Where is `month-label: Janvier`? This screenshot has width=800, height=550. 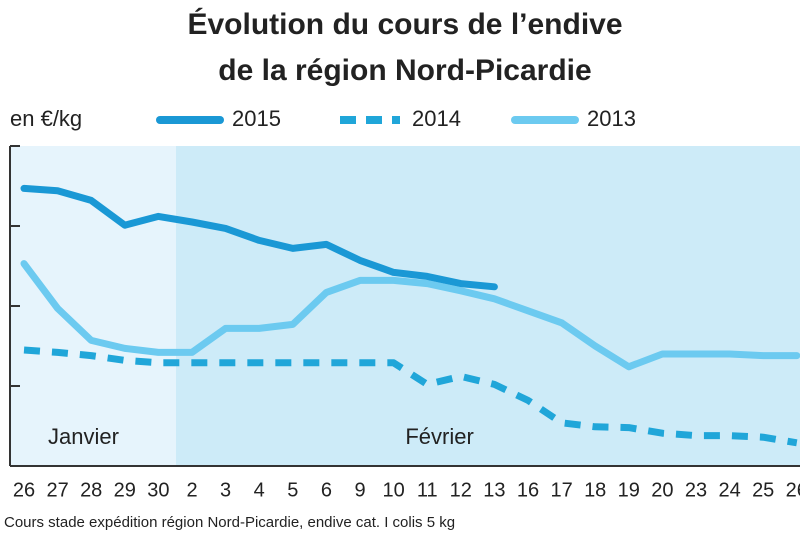
month-label: Janvier is located at coordinates (83, 436).